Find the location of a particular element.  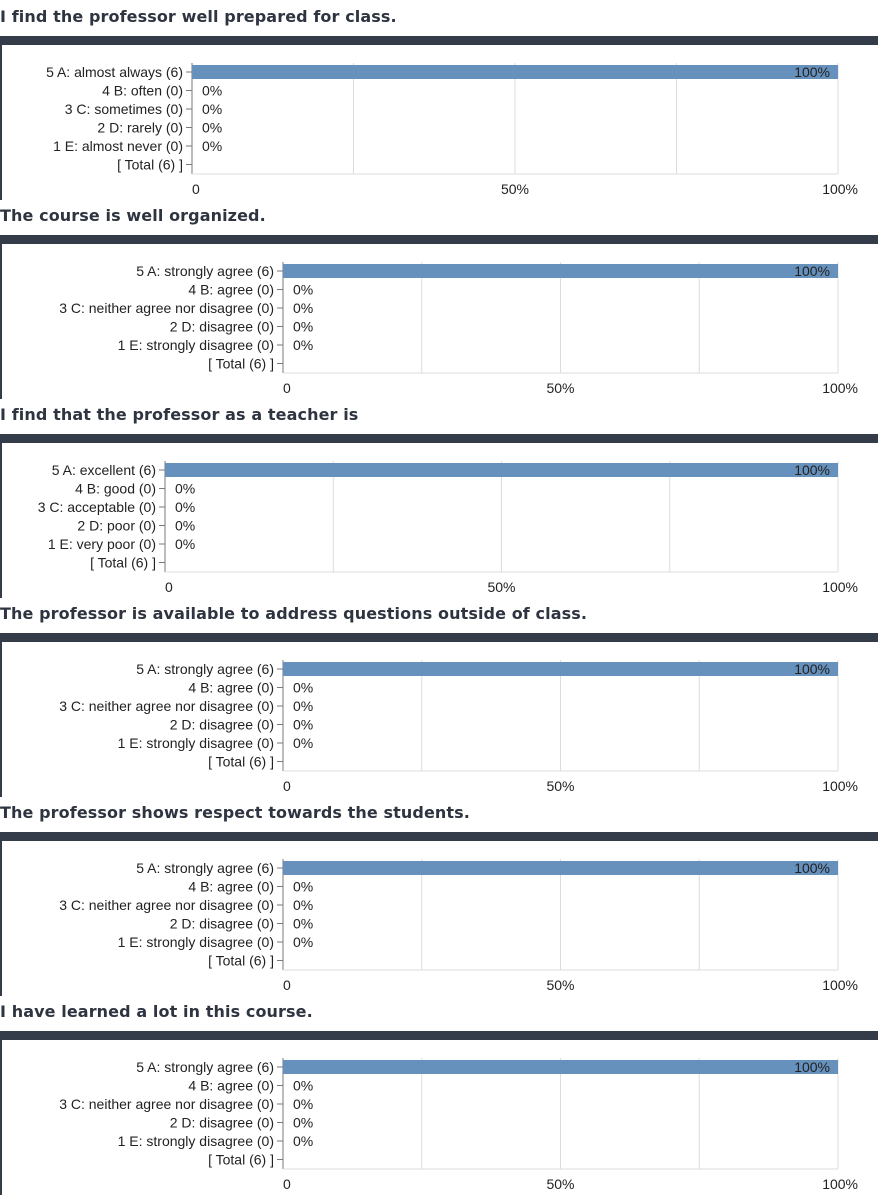

category-label: 4 B: often (0) is located at coordinates (142, 91).